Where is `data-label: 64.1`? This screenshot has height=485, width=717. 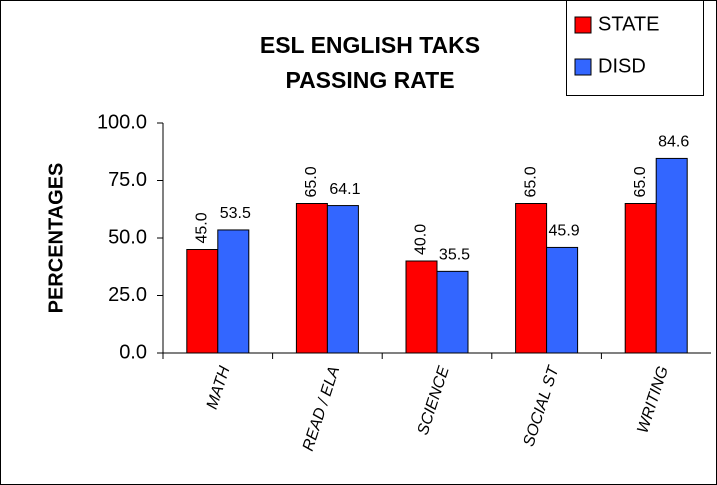
data-label: 64.1 is located at coordinates (344, 189).